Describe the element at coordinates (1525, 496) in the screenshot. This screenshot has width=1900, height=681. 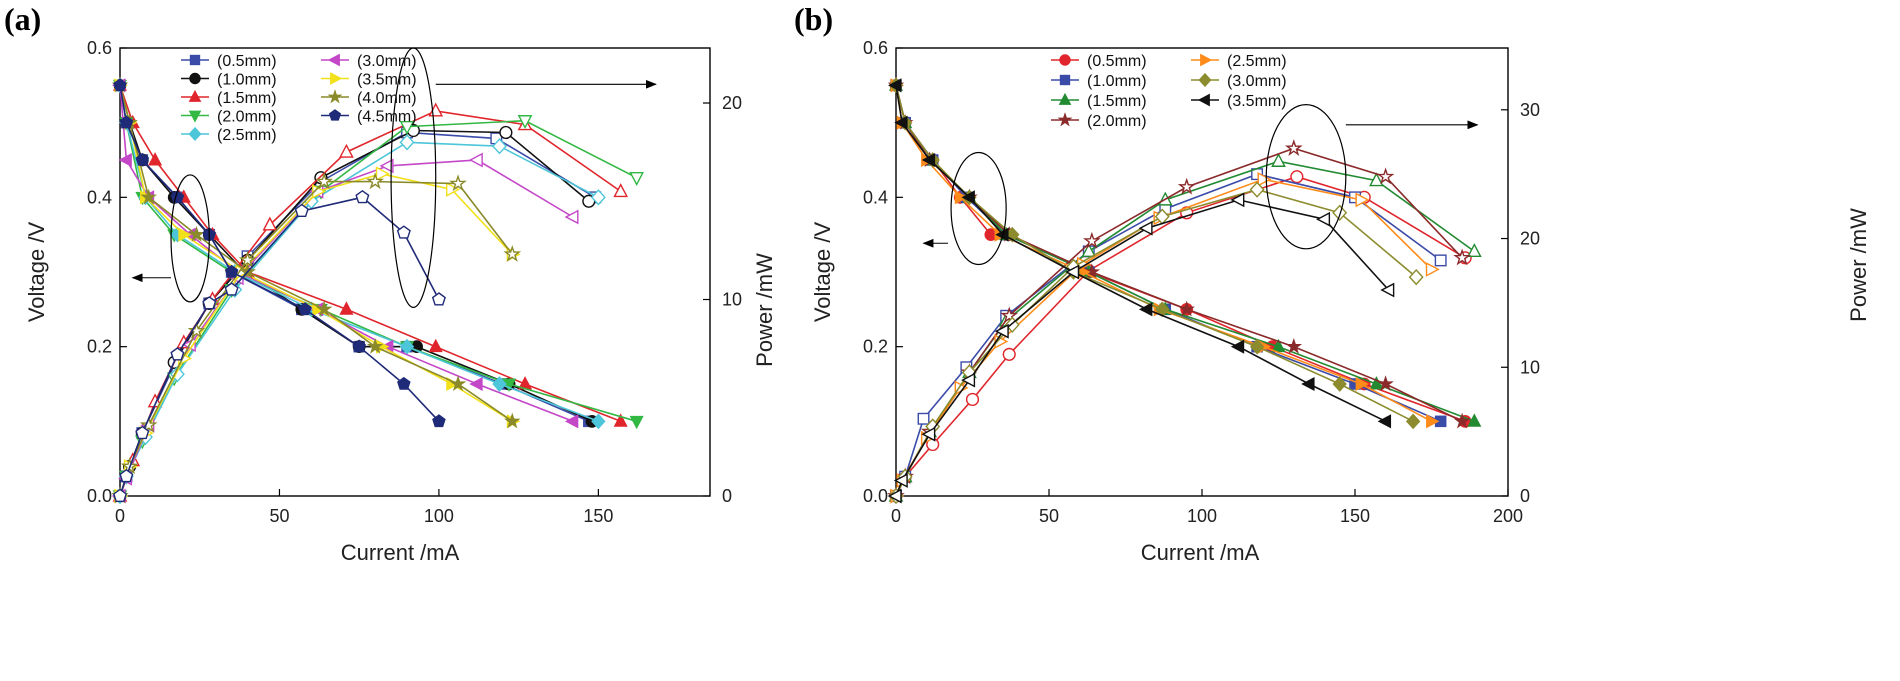
I see `y2-tick-label: 0` at that location.